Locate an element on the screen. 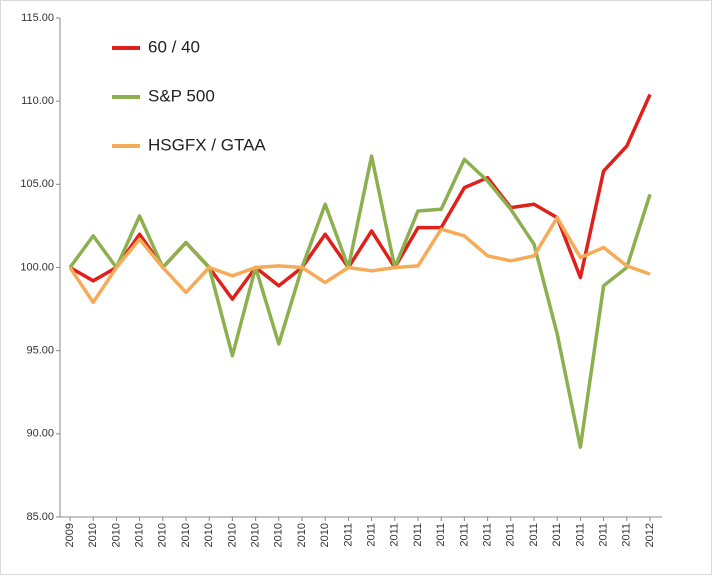 The height and width of the screenshot is (575, 712). legend-label: HSGFX / GTAA is located at coordinates (207, 144).